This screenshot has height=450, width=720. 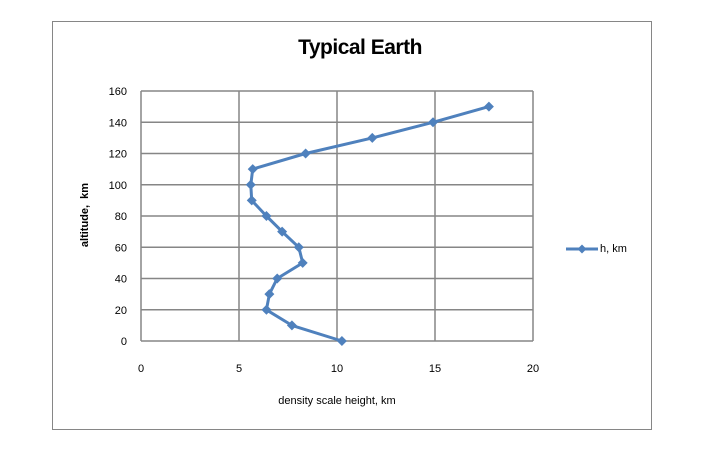 I want to click on y-tick-label: 0, so click(x=124, y=342).